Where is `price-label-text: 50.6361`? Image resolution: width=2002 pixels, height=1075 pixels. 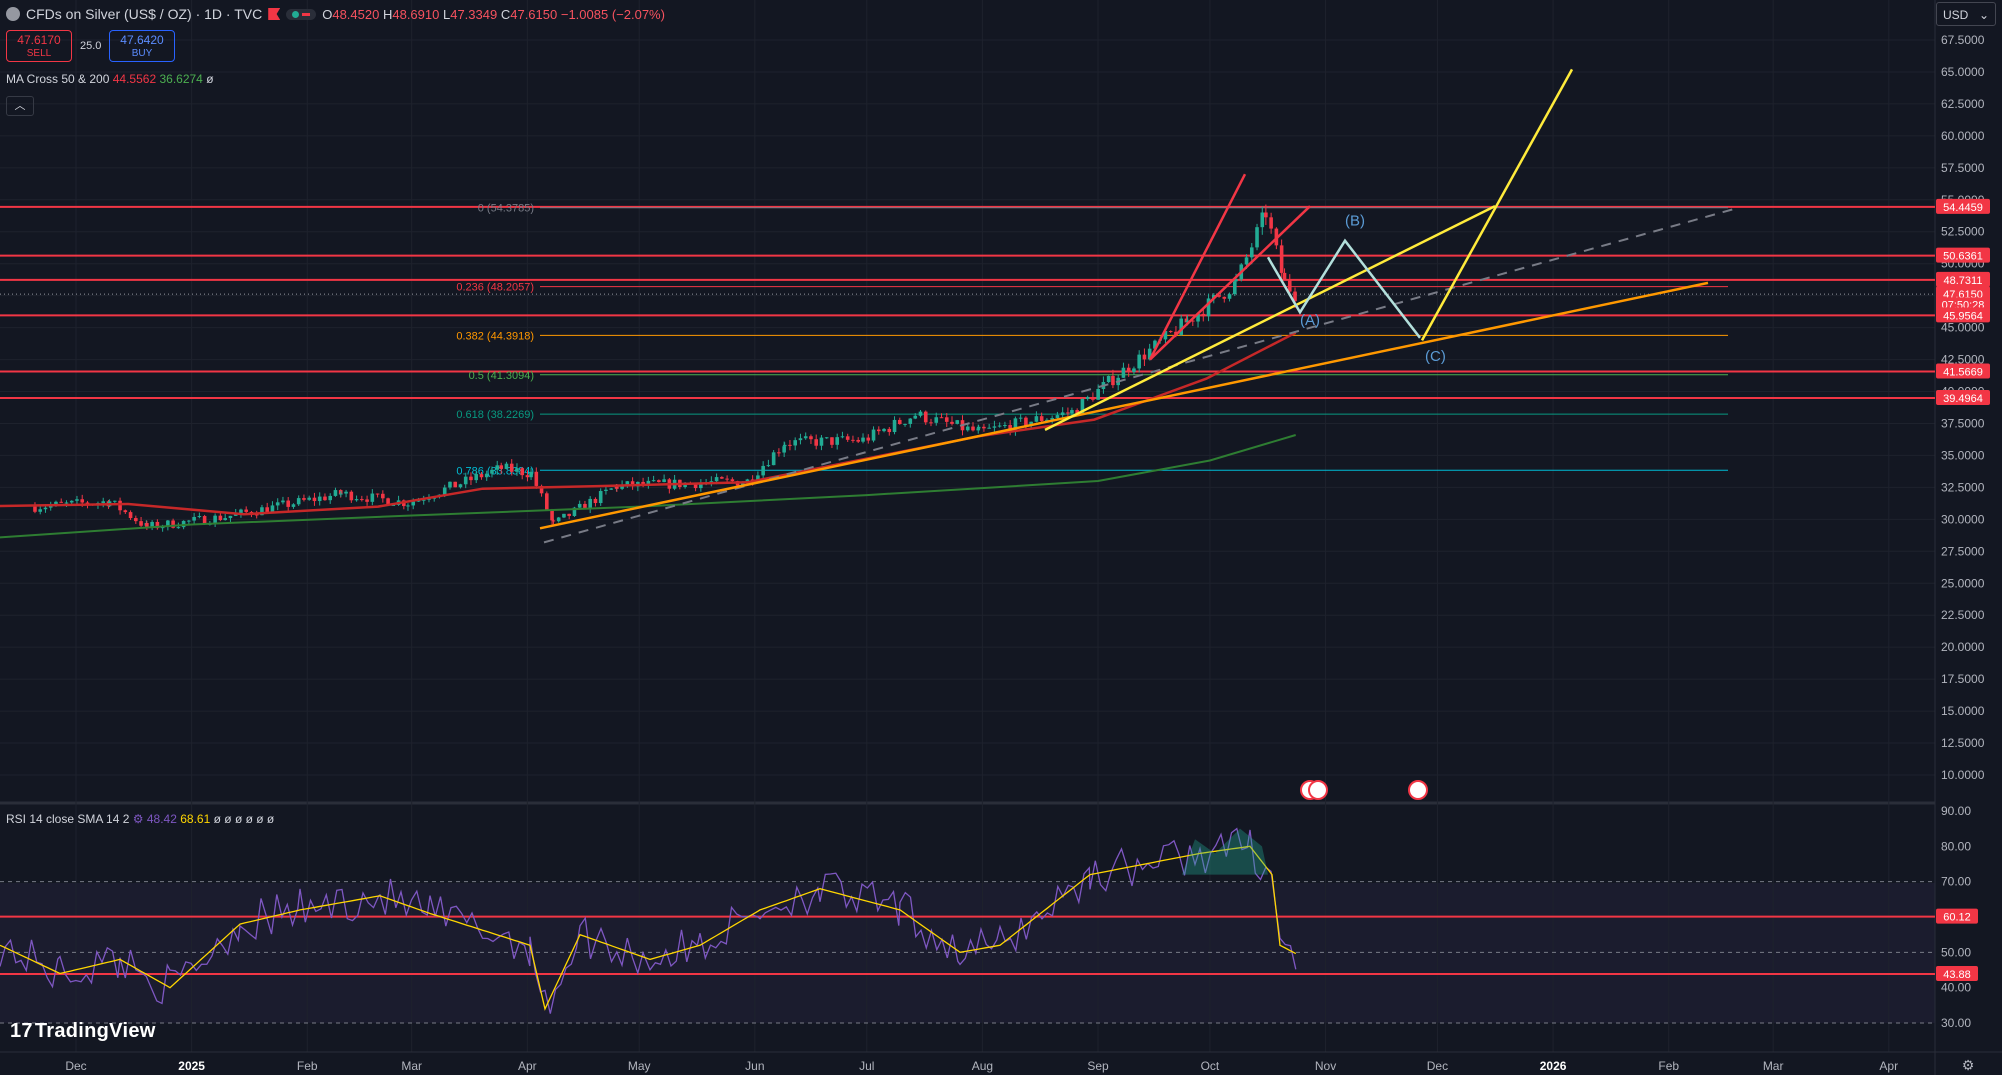 price-label-text: 50.6361 is located at coordinates (1963, 257).